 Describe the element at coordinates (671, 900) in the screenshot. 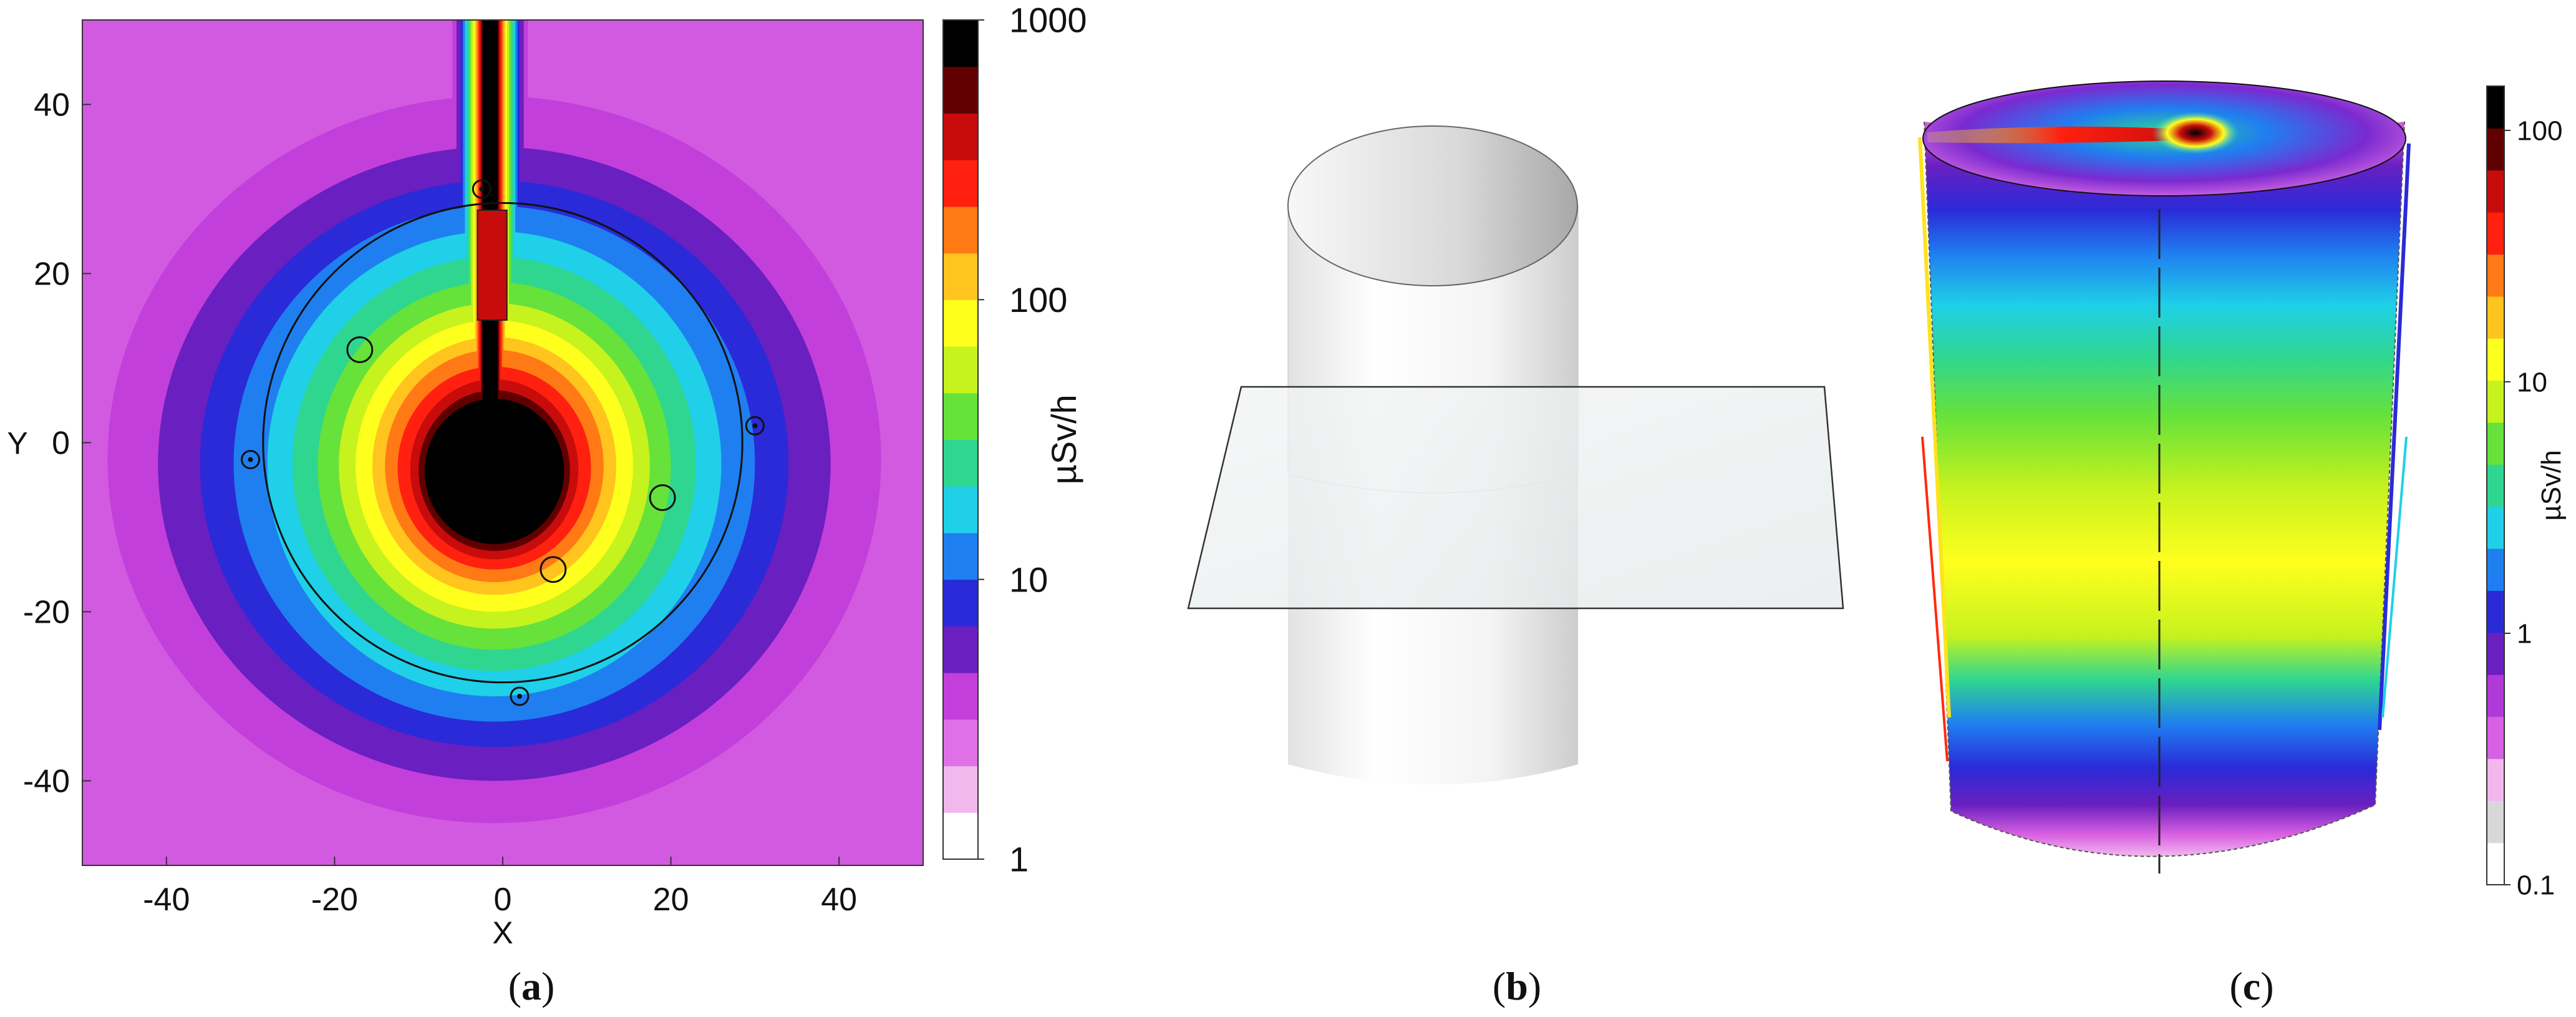

I see `x-tick-label: 20` at that location.